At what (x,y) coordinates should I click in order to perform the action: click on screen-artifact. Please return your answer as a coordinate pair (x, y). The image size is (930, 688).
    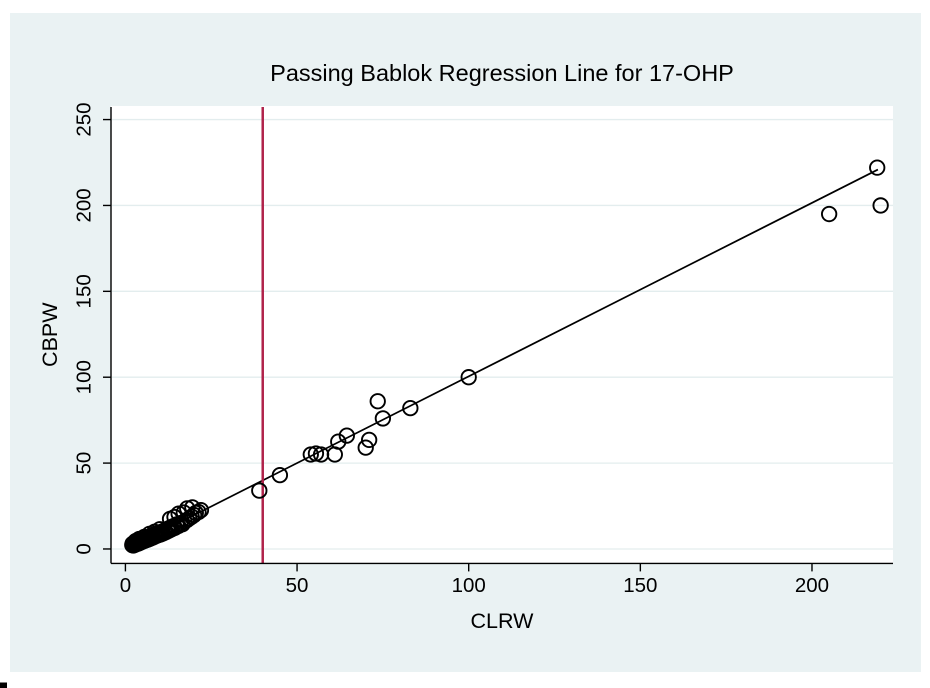
    Looking at the image, I should click on (3, 685).